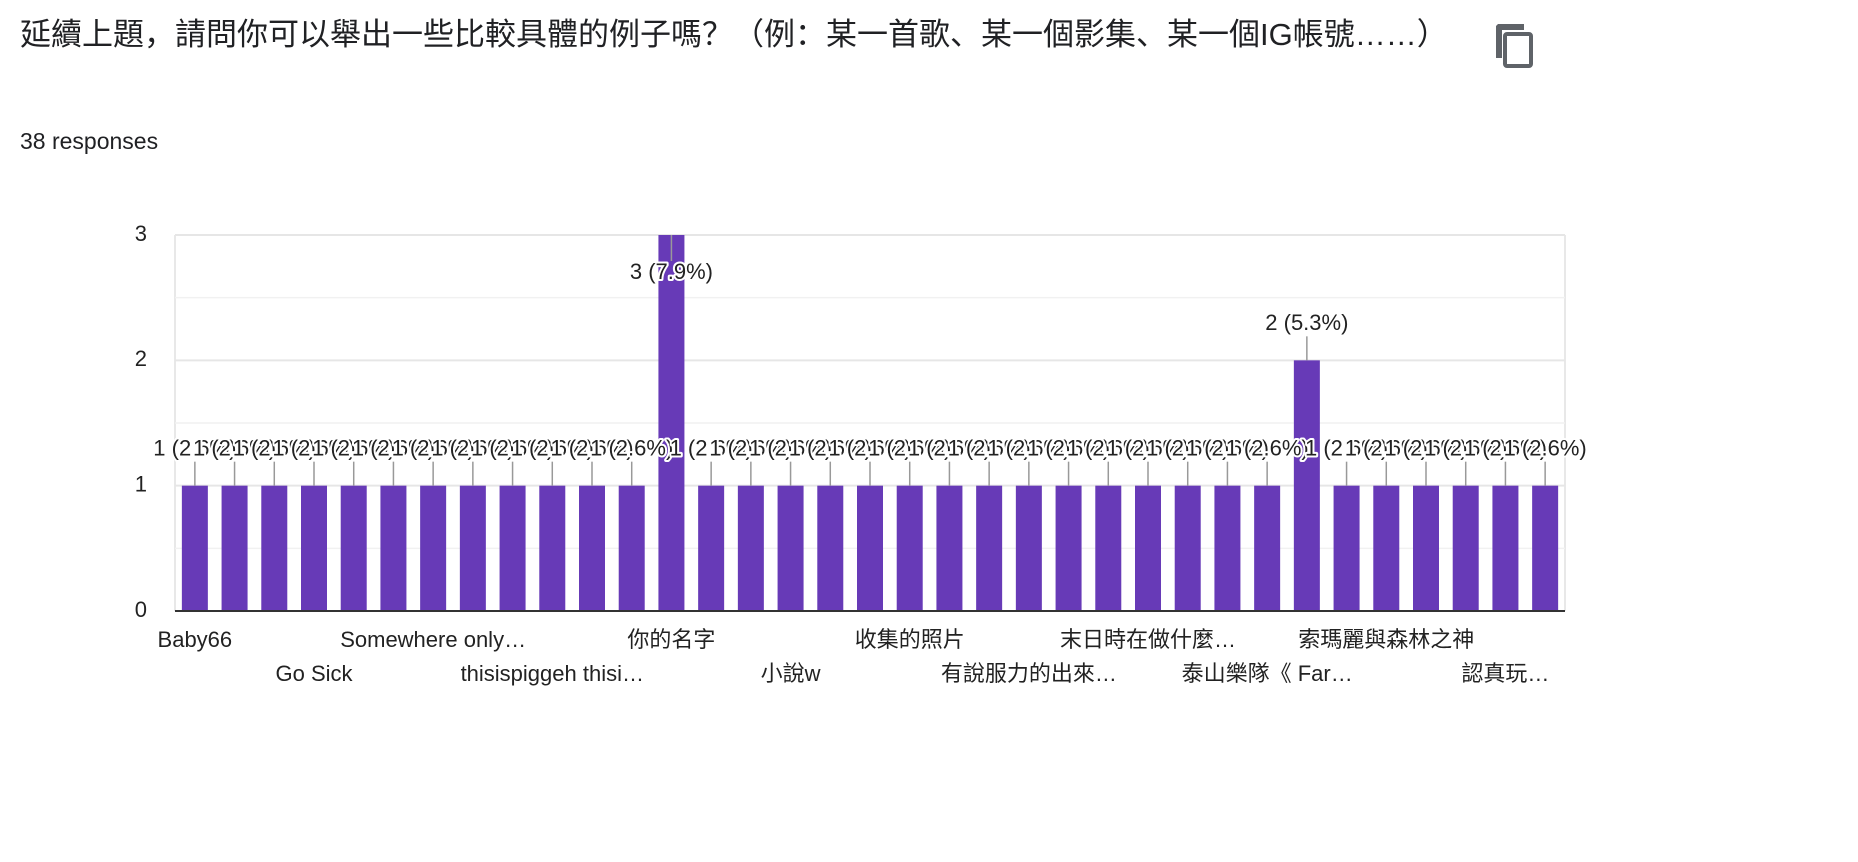 The image size is (1858, 862). I want to click on x-tick-label: 你的名字, so click(671, 639).